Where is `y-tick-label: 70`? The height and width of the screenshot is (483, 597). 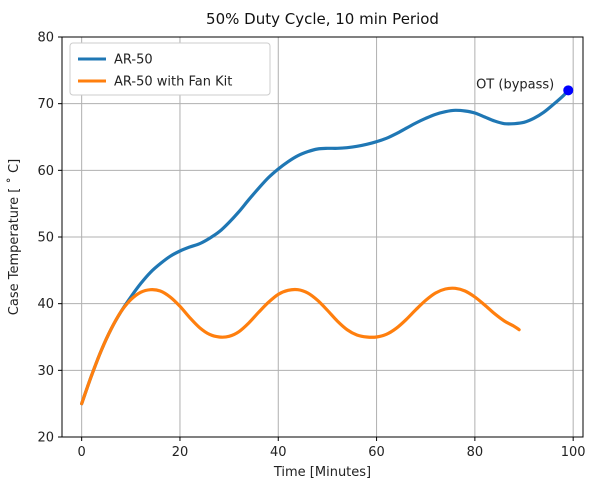 y-tick-label: 70 is located at coordinates (45, 104).